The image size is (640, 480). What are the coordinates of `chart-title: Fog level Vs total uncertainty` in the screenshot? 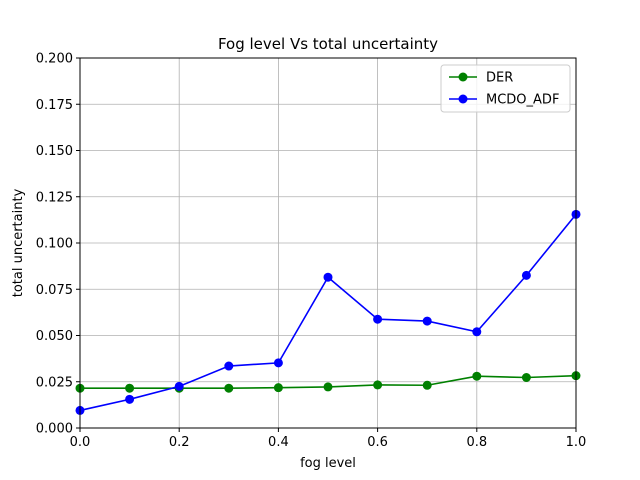 It's located at (328, 44).